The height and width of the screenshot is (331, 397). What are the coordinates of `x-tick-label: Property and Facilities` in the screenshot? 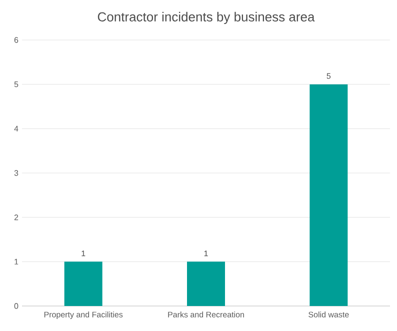 It's located at (83, 315).